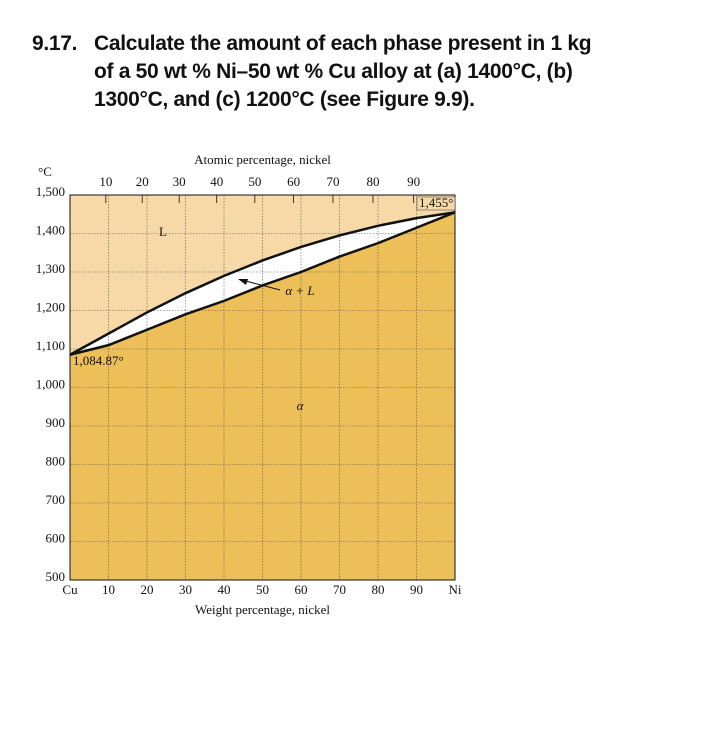 This screenshot has height=734, width=714. Describe the element at coordinates (147, 589) in the screenshot. I see `x-tick-label: 20` at that location.